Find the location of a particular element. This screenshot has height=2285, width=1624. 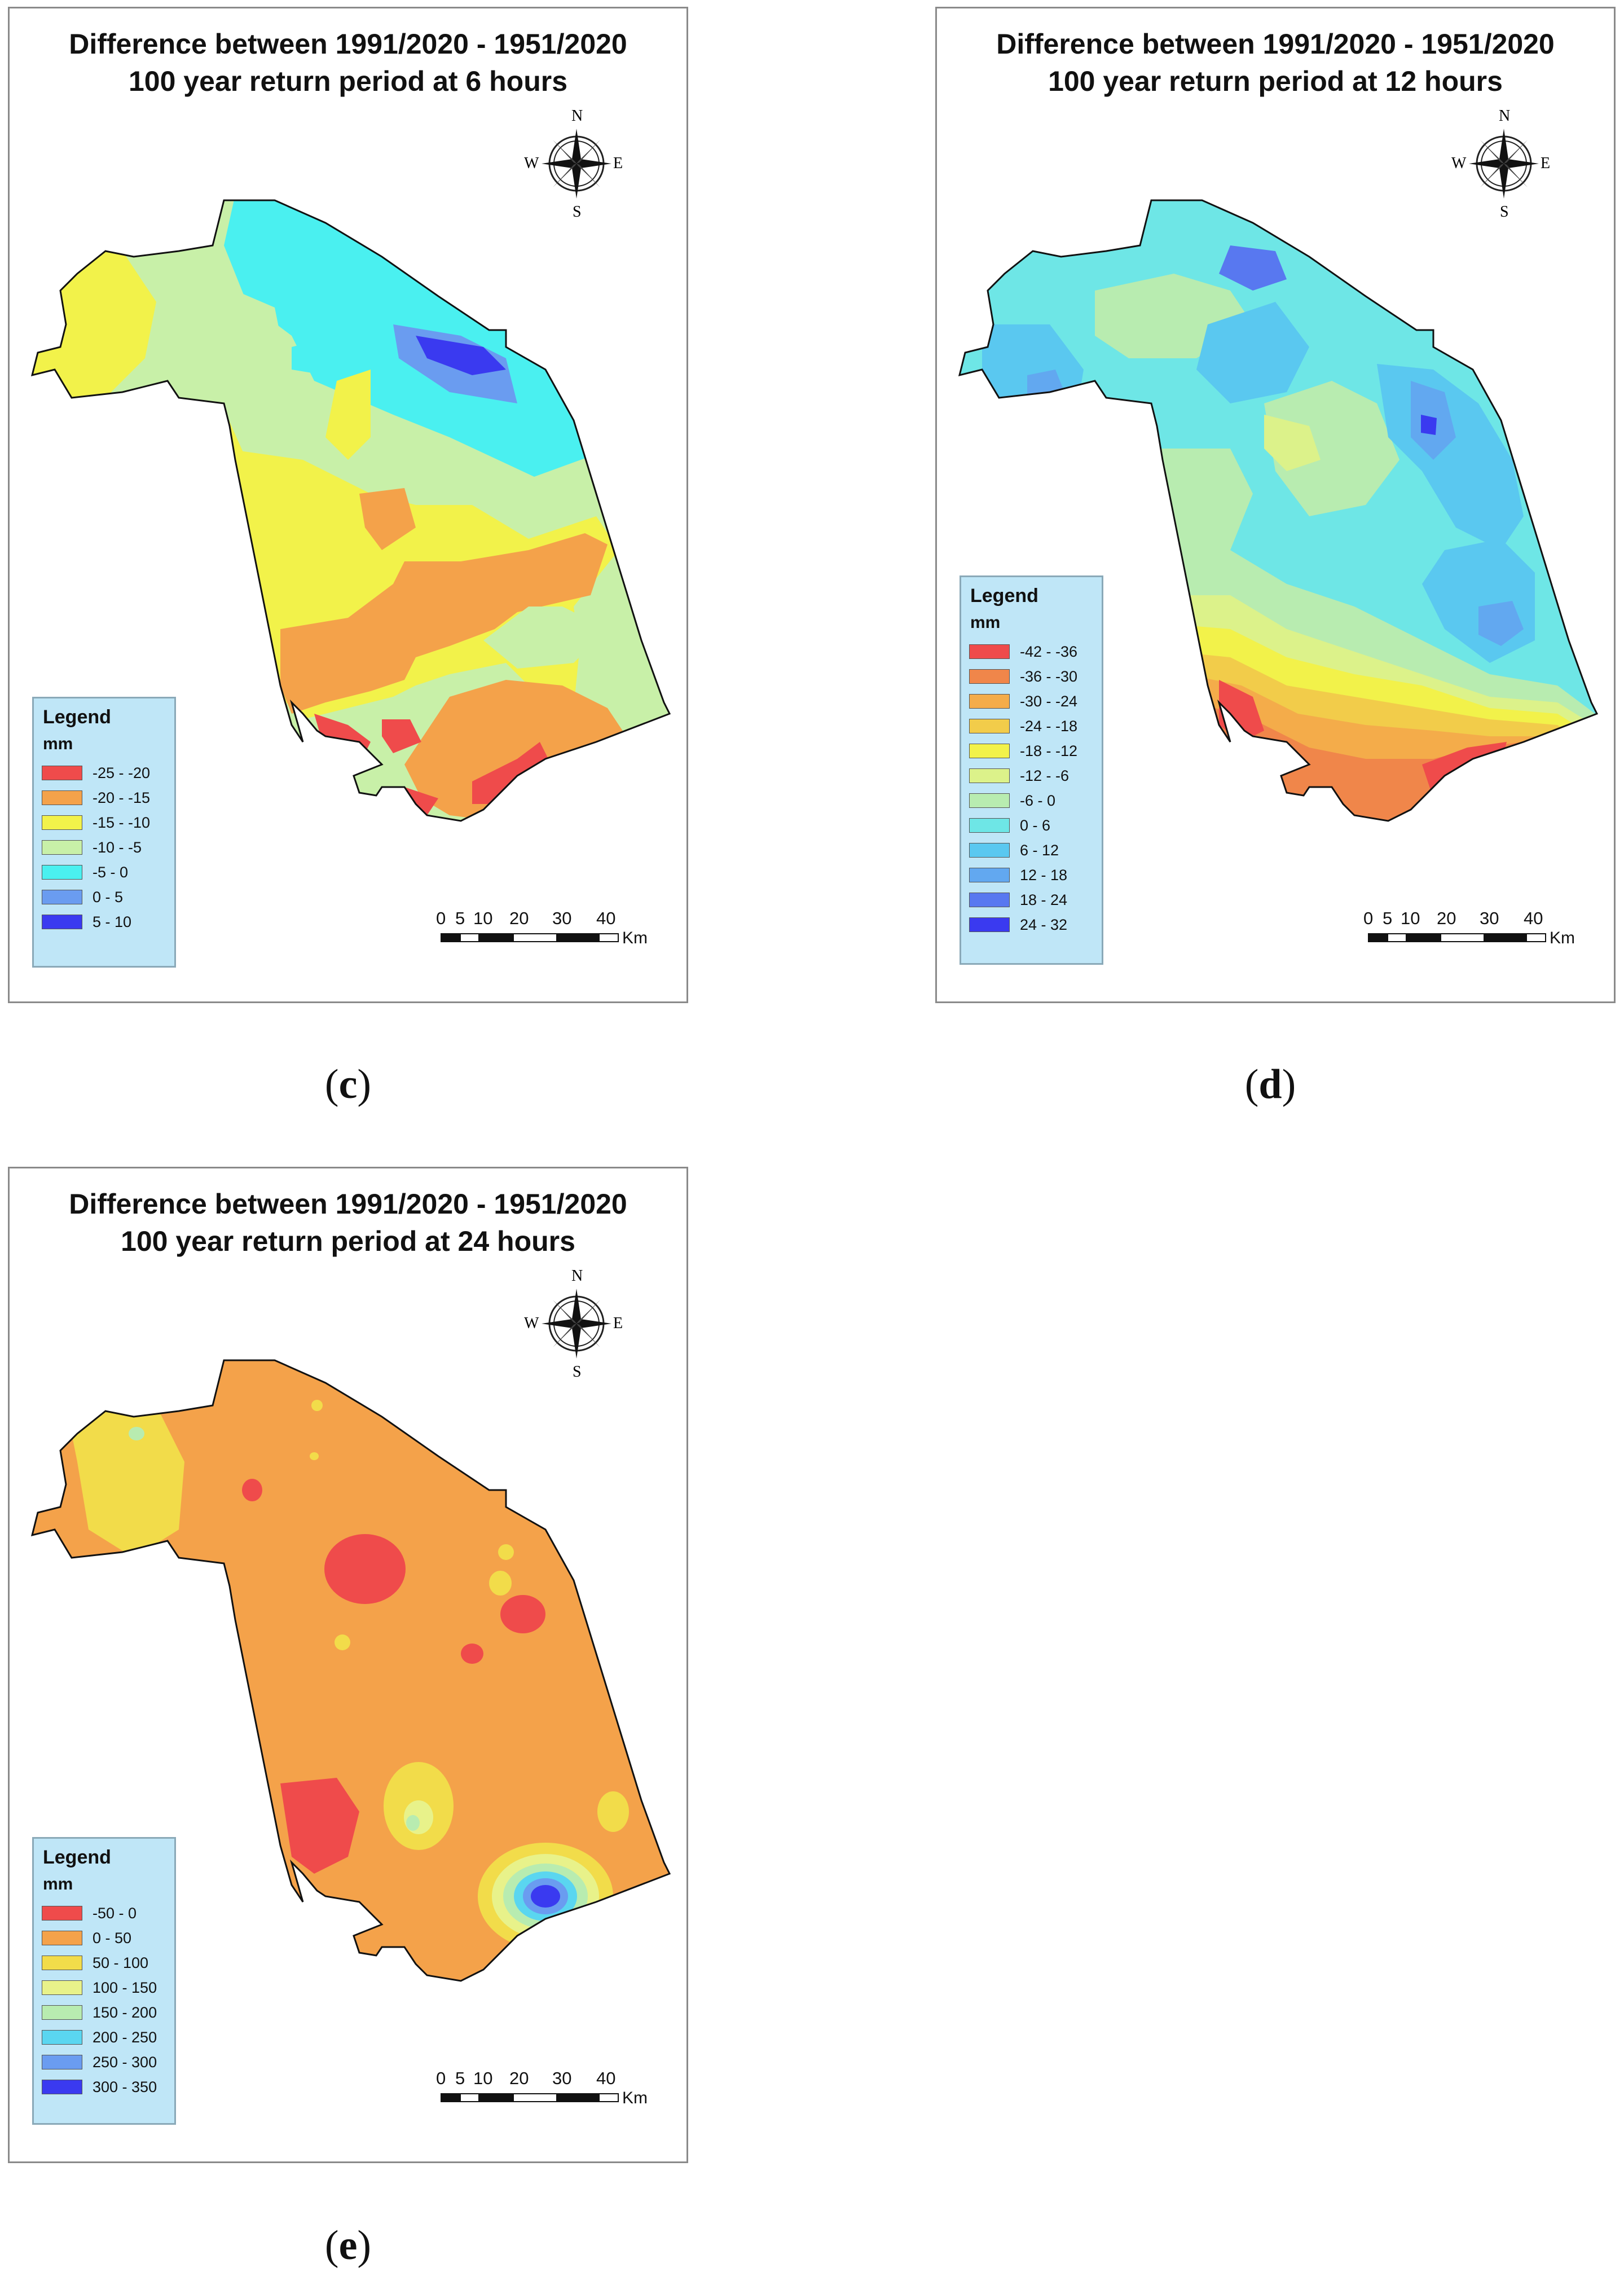

legend-item: -24 - -18 is located at coordinates (1023, 726).